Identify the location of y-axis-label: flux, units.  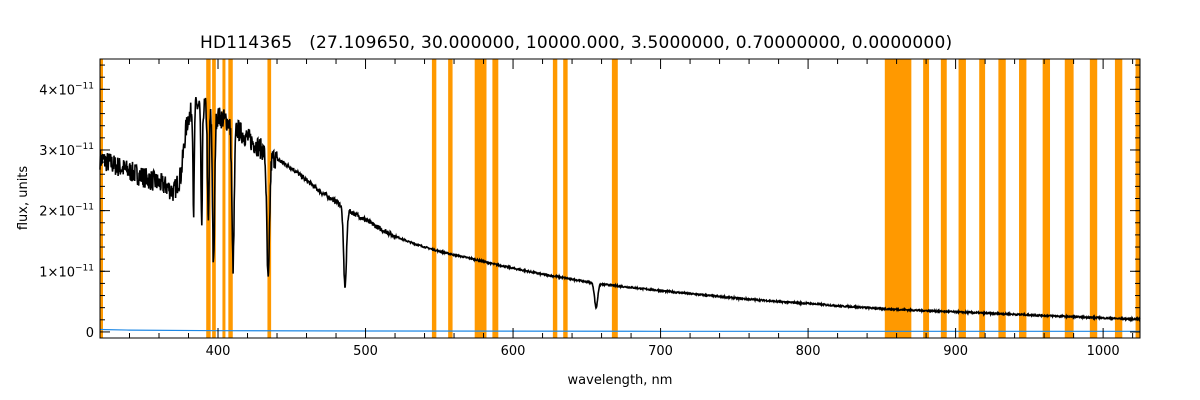
(23, 198).